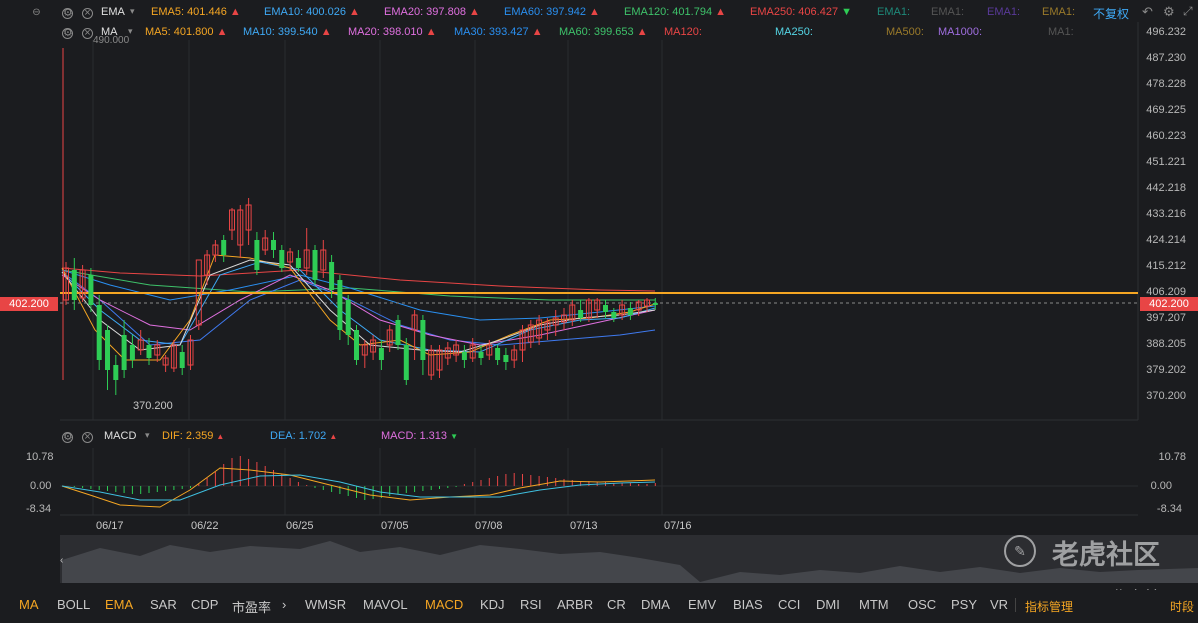 The image size is (1198, 623). Describe the element at coordinates (1166, 318) in the screenshot. I see `price-tick: 397.207` at that location.